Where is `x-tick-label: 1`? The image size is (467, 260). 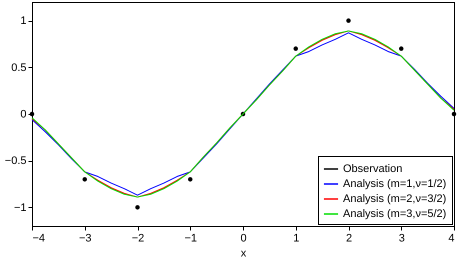
x-tick-label: 1 is located at coordinates (296, 238).